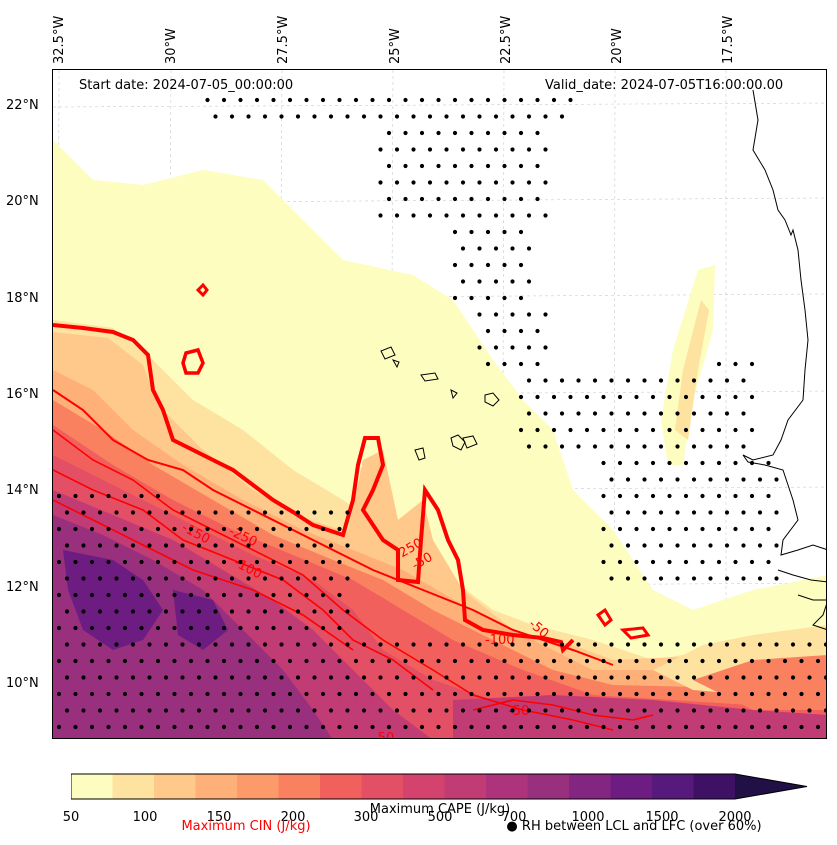  Describe the element at coordinates (500, 640) in the screenshot. I see `cin-label-100b: -100` at that location.